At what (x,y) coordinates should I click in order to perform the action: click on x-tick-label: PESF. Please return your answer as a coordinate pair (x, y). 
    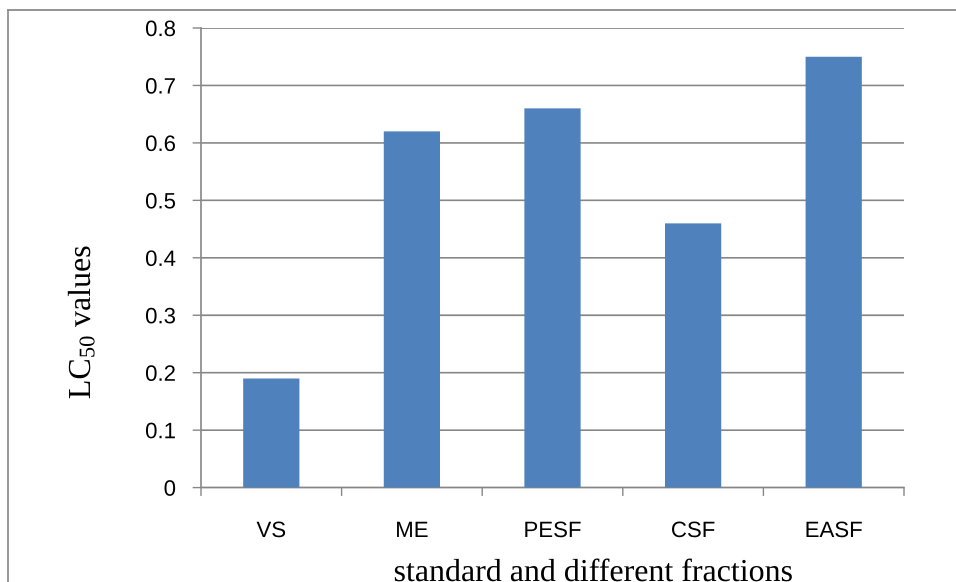
    Looking at the image, I should click on (553, 530).